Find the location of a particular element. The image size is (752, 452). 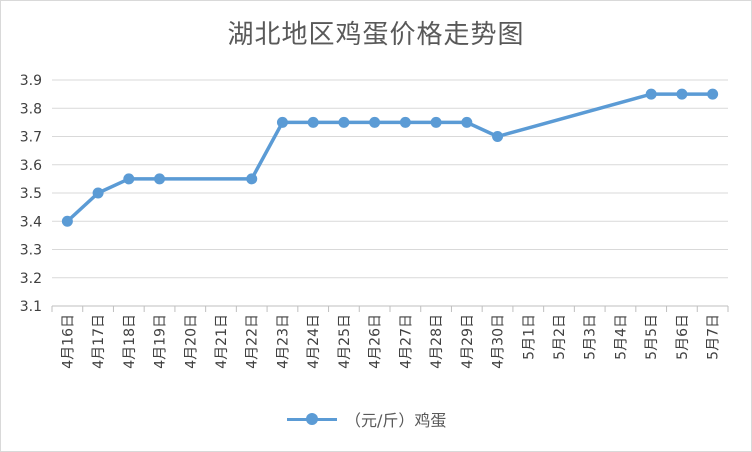

x-tick-label: 4月26日 is located at coordinates (376, 341).